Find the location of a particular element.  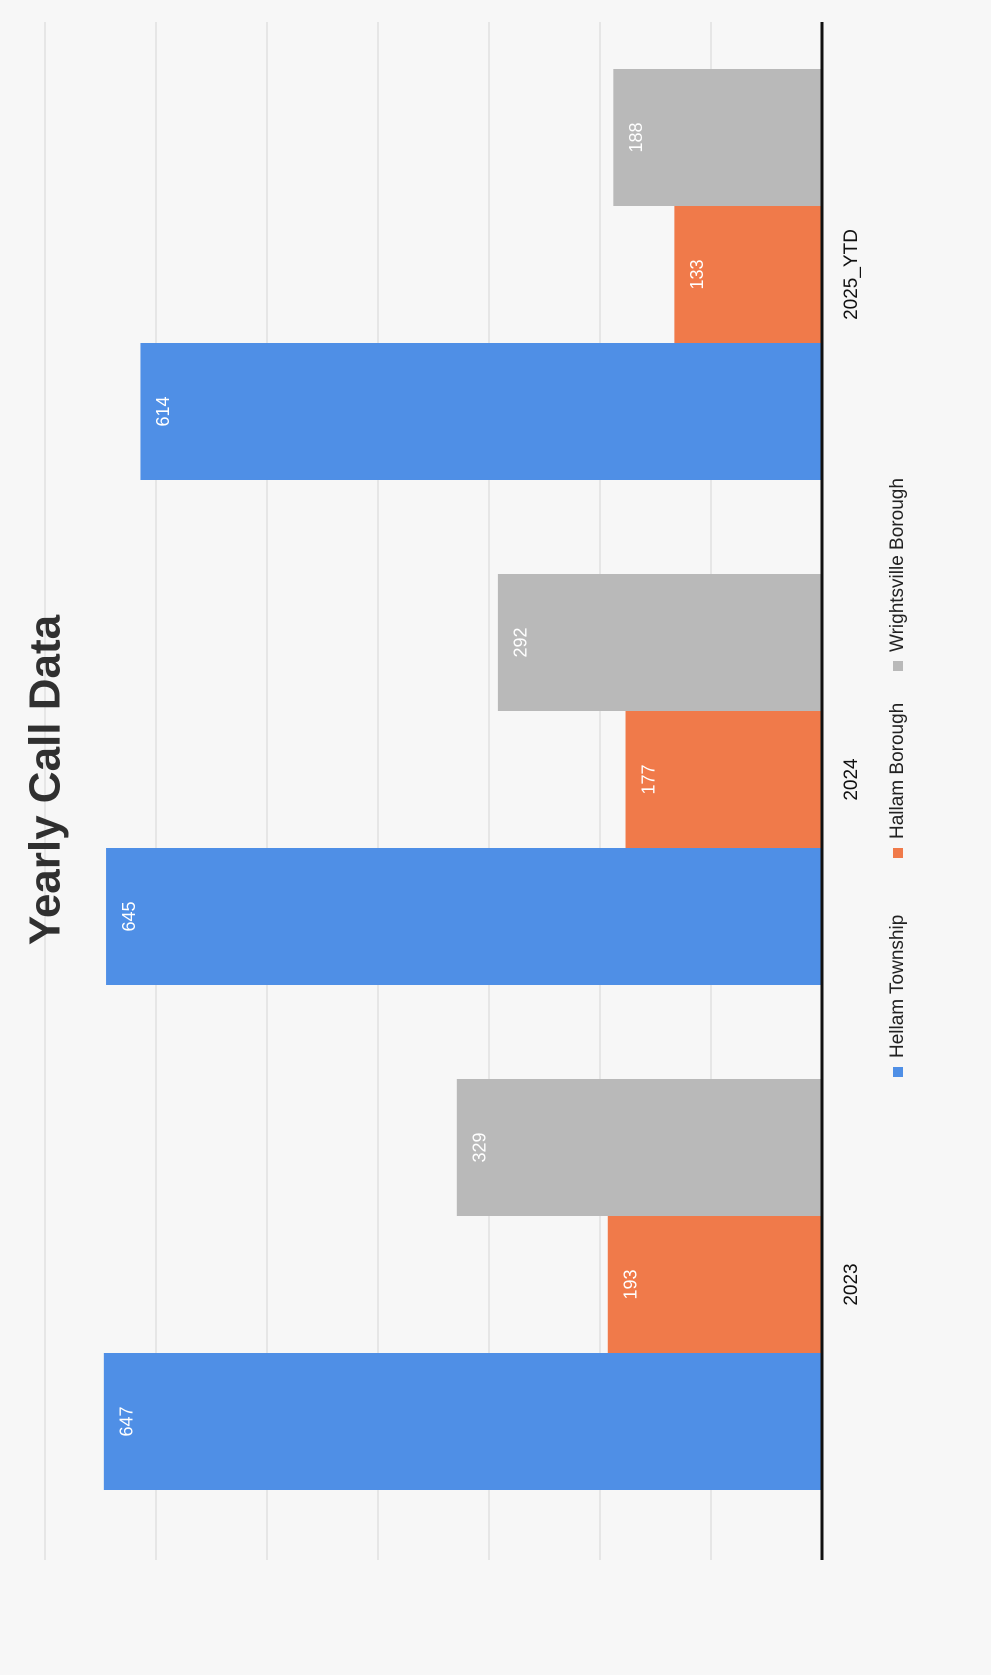

data-label: 177 is located at coordinates (648, 779).